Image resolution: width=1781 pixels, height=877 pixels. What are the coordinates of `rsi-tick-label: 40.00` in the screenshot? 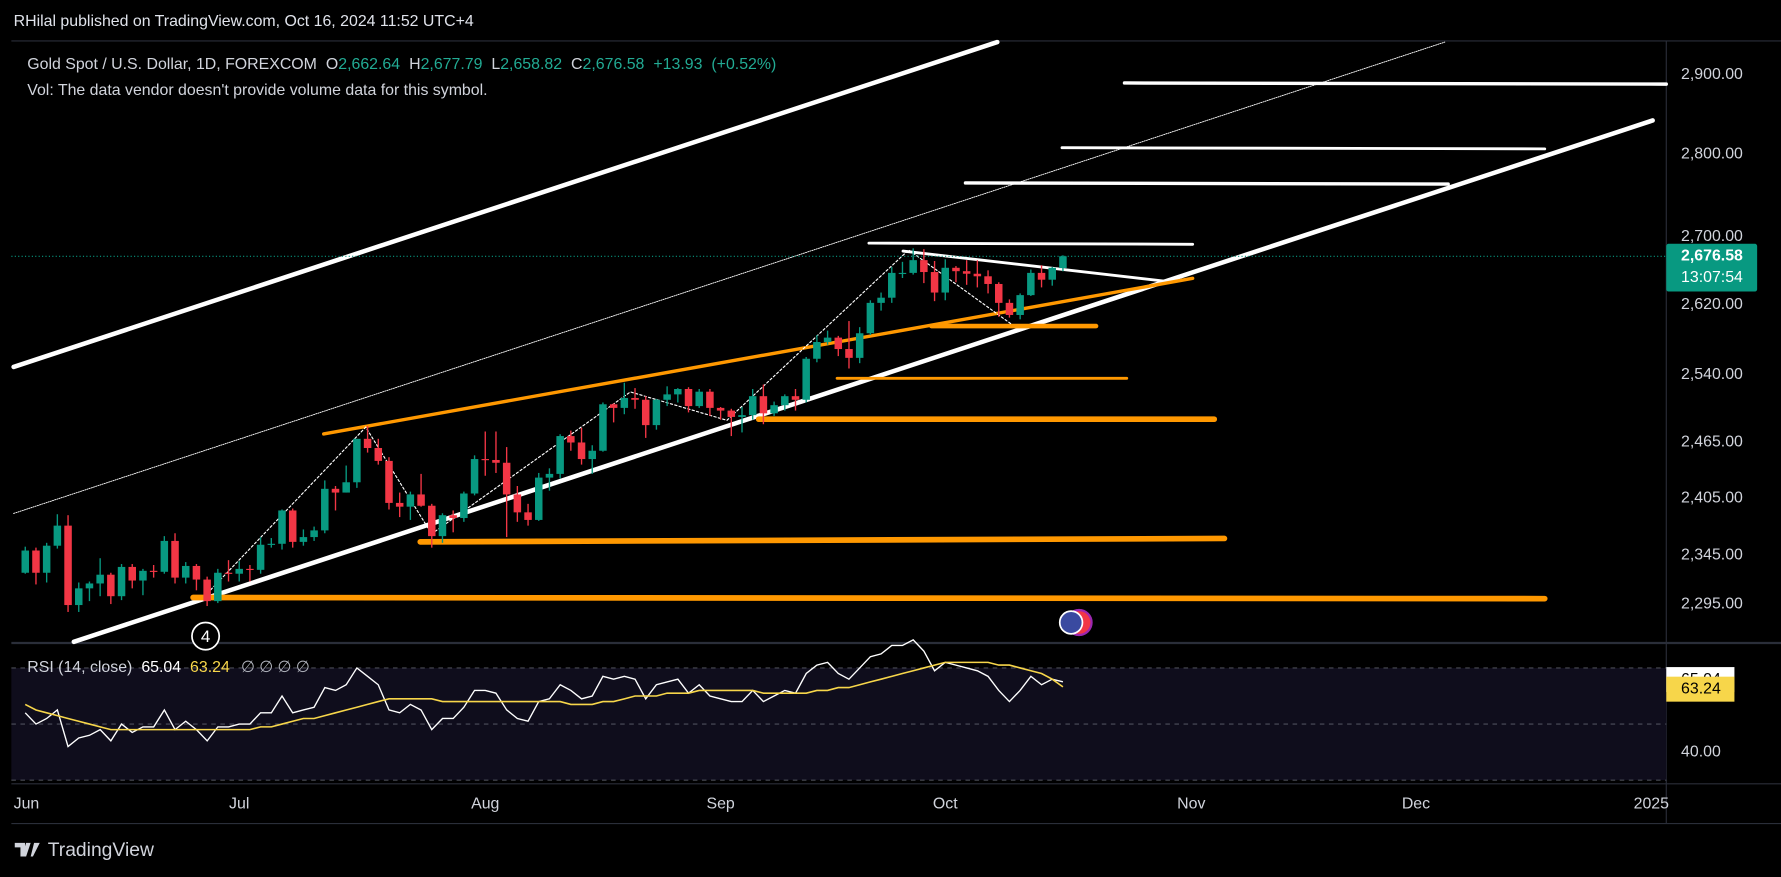 It's located at (1701, 751).